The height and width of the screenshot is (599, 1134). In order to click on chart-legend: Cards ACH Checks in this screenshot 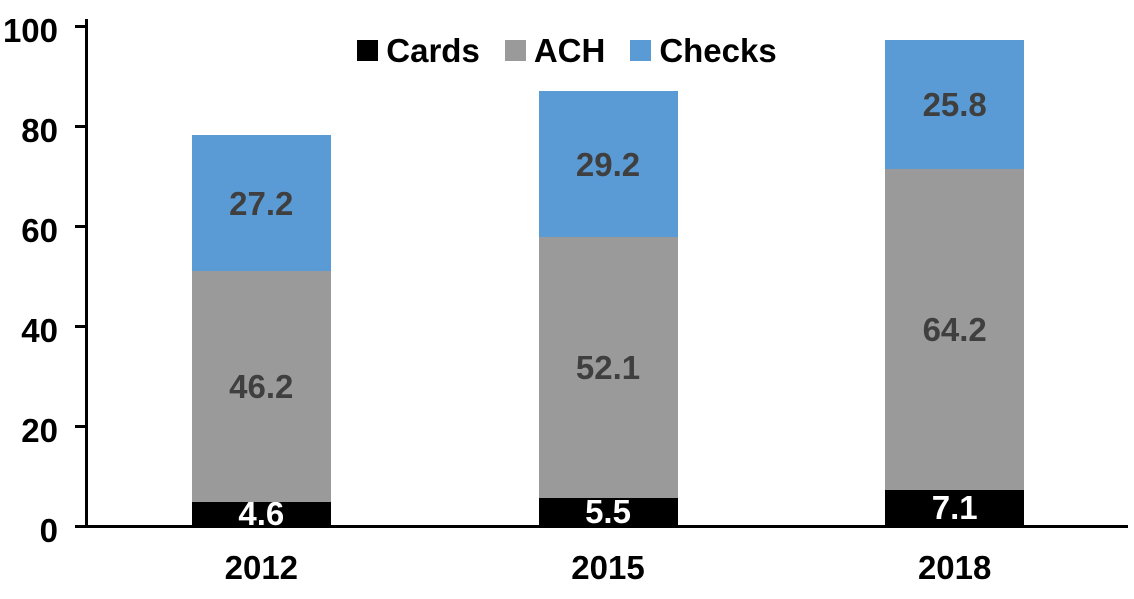, I will do `click(567, 50)`.